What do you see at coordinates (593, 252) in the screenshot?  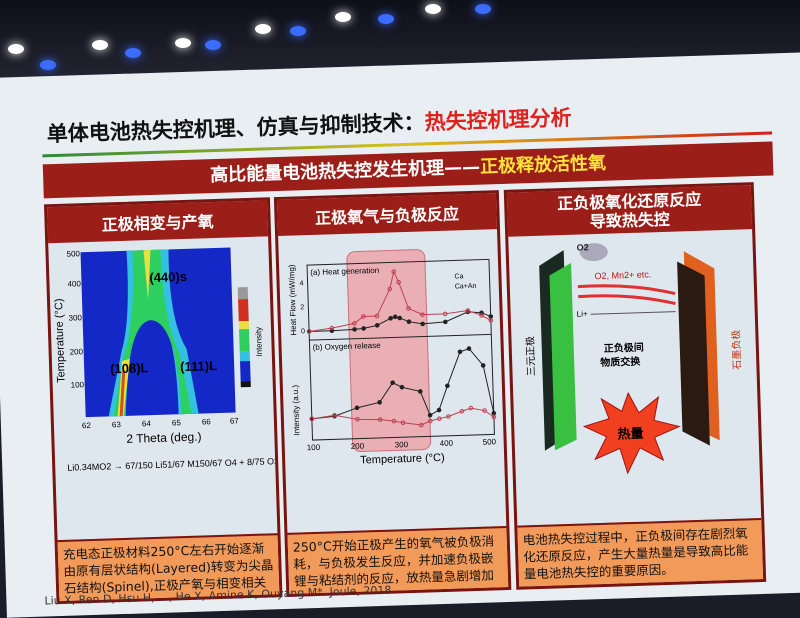 I see `oxygen-cloud` at bounding box center [593, 252].